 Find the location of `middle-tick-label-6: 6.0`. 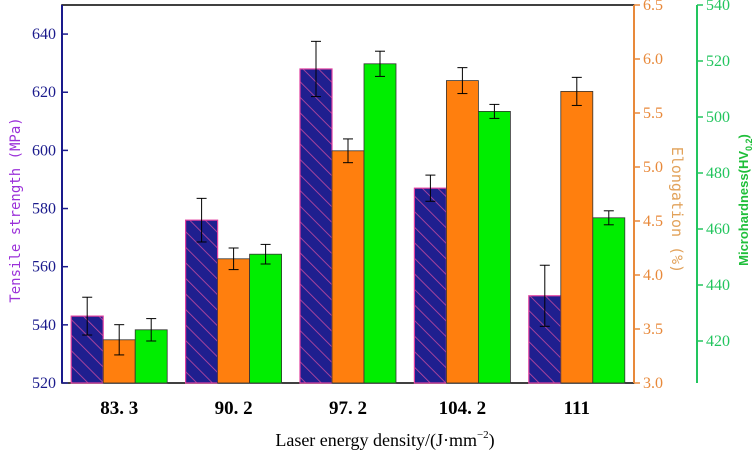

middle-tick-label-6: 6.0 is located at coordinates (653, 59).